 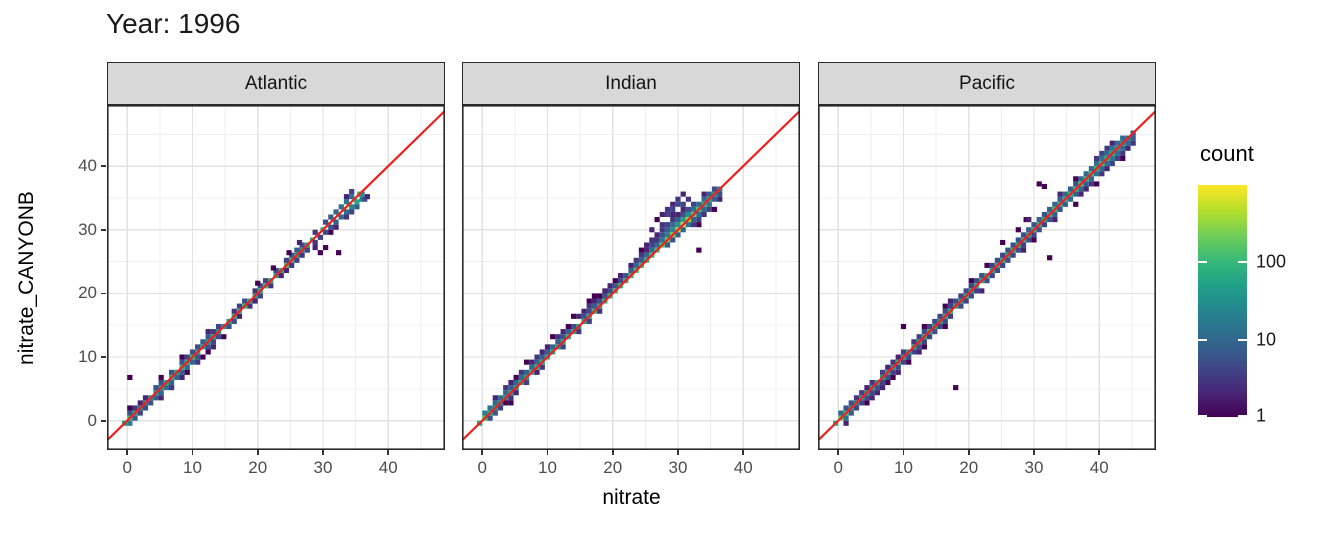 I want to click on y-tick-label: 20, so click(x=87, y=293).